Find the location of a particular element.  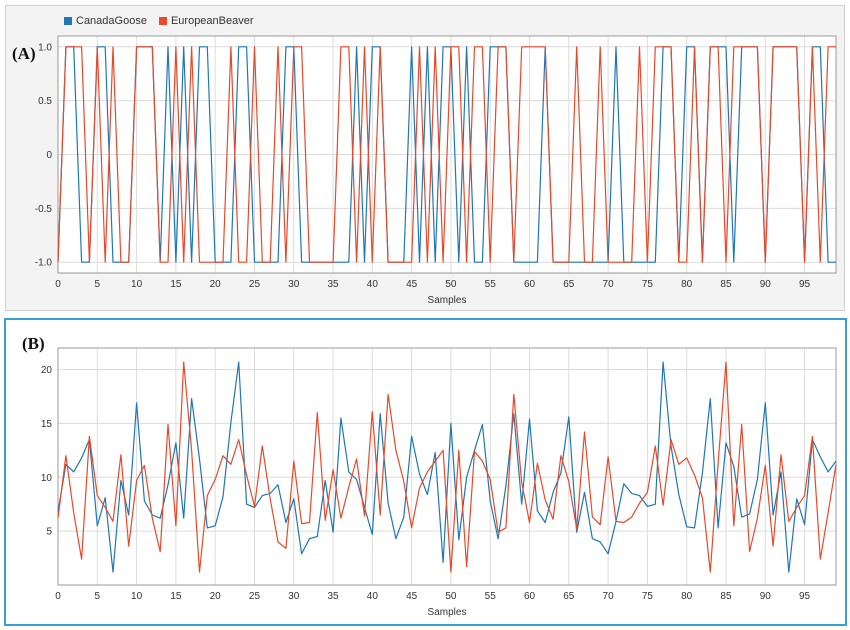

legend: CanadaGoose EuropeanBeaver is located at coordinates (159, 21).